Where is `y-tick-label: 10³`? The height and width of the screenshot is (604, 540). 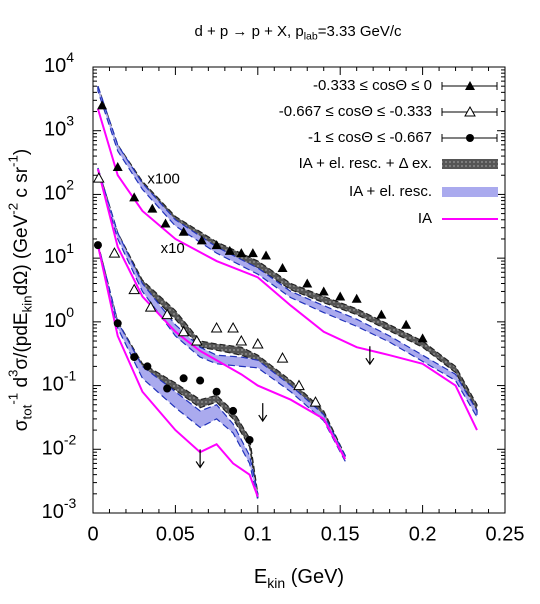
y-tick-label: 10³ is located at coordinates (59, 126).